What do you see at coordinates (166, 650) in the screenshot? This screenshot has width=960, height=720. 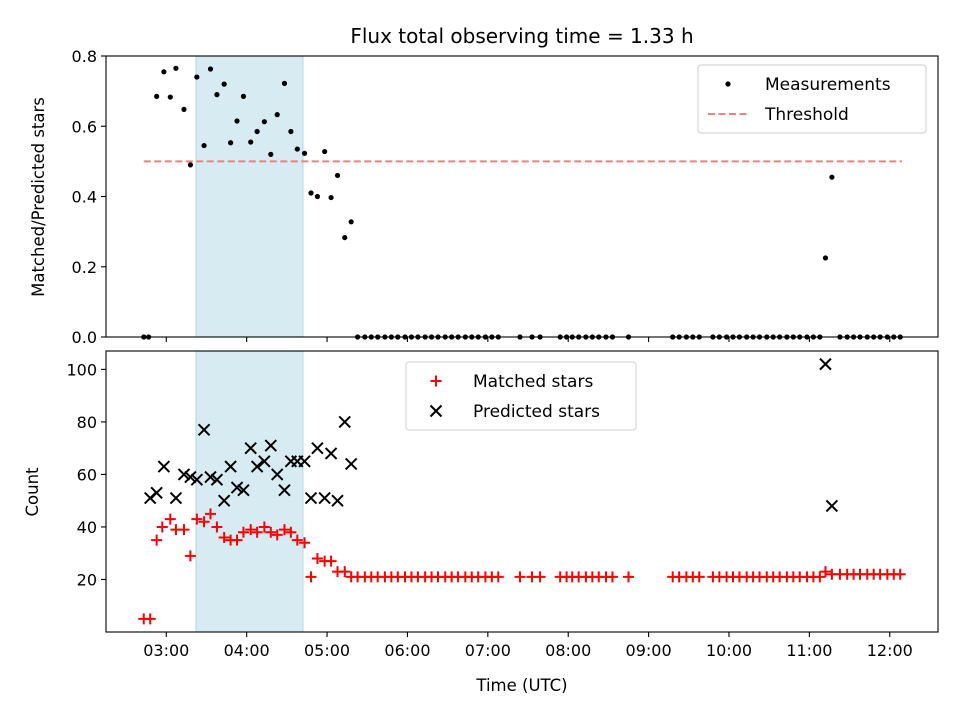 I see `x-tick-label: 03:00` at bounding box center [166, 650].